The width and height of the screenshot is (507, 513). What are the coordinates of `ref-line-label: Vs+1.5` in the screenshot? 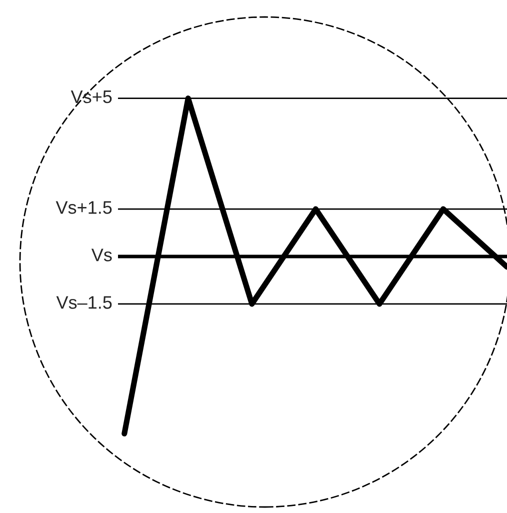 It's located at (84, 207).